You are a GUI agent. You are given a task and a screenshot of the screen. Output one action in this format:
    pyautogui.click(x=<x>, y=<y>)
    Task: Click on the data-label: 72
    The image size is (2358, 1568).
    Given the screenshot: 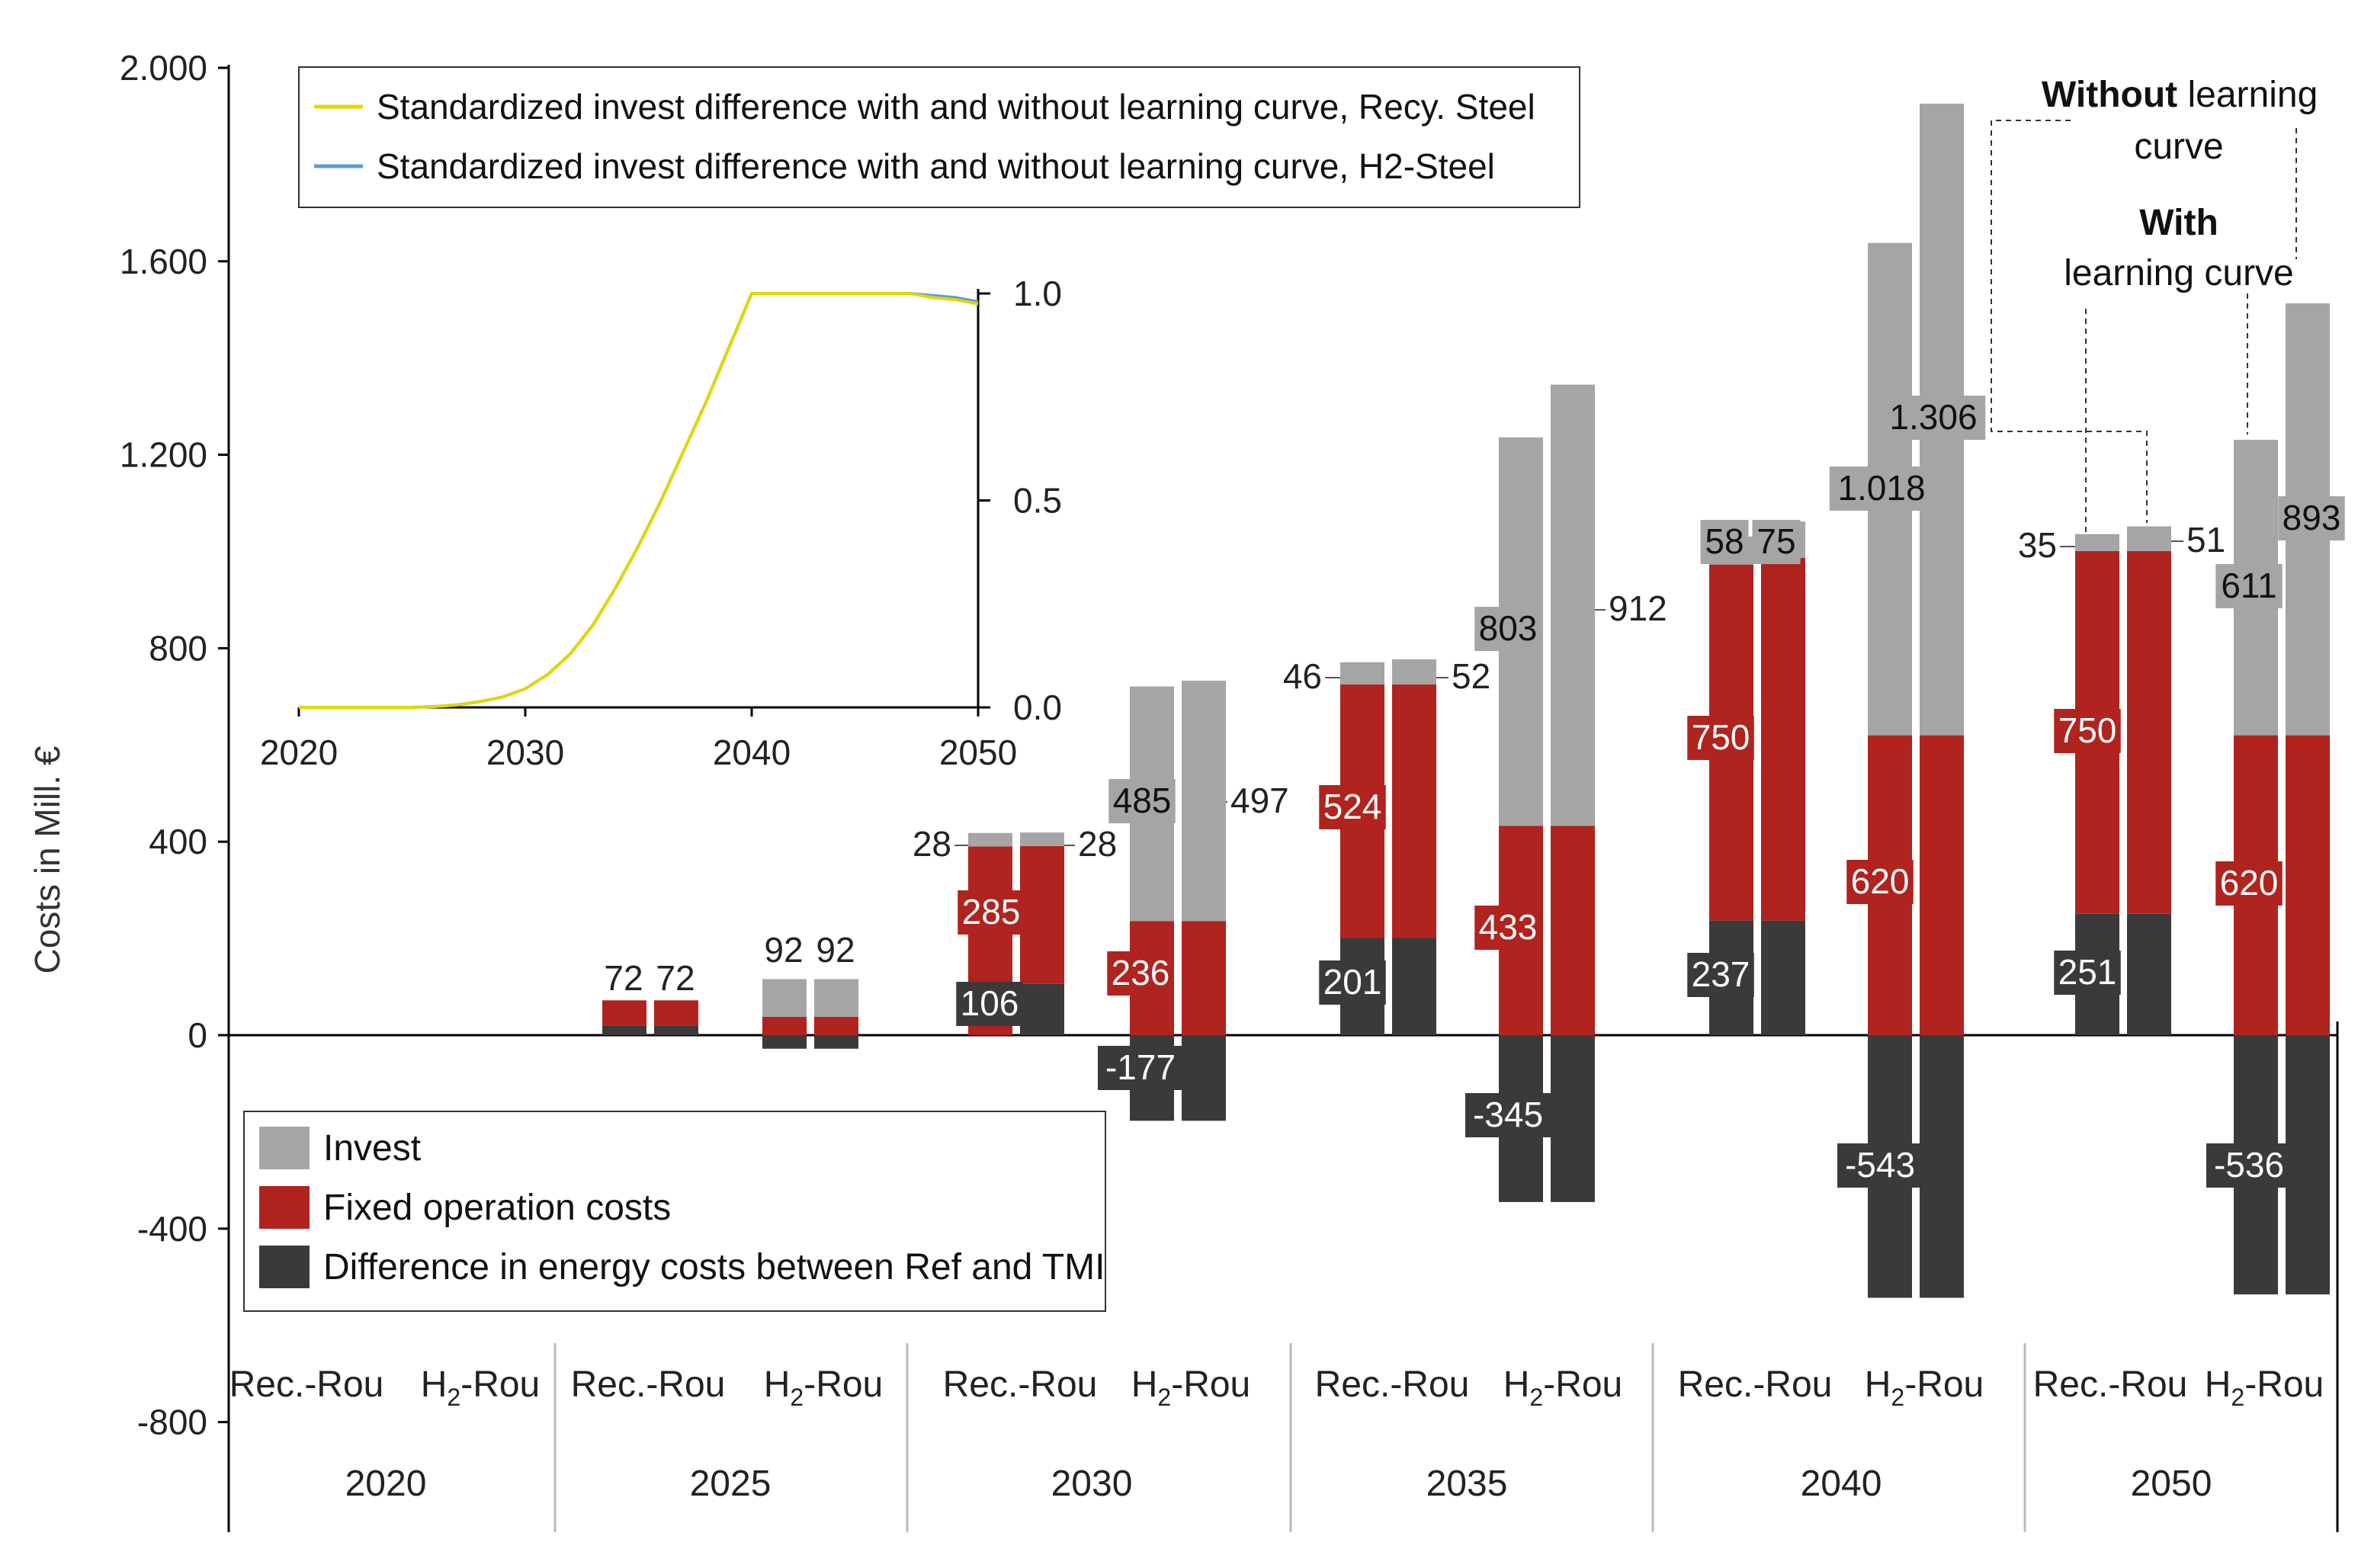 What is the action you would take?
    pyautogui.click(x=623, y=978)
    